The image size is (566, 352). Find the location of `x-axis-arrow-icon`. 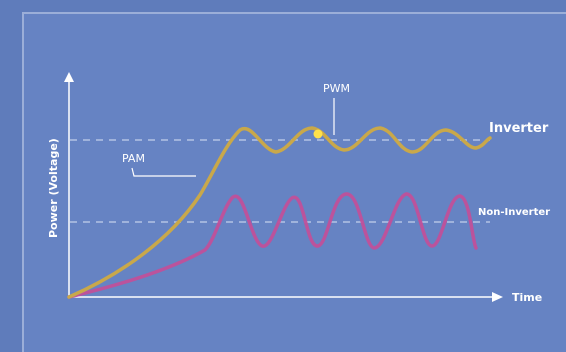

x-axis-arrow-icon is located at coordinates (497, 297).